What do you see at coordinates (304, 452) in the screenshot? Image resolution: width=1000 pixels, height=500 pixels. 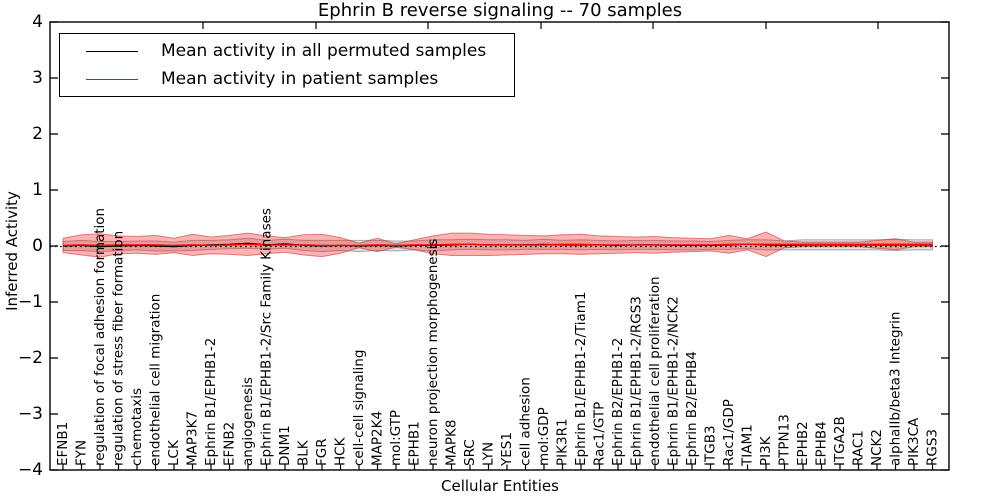 I see `x-tick-label: BLK` at bounding box center [304, 452].